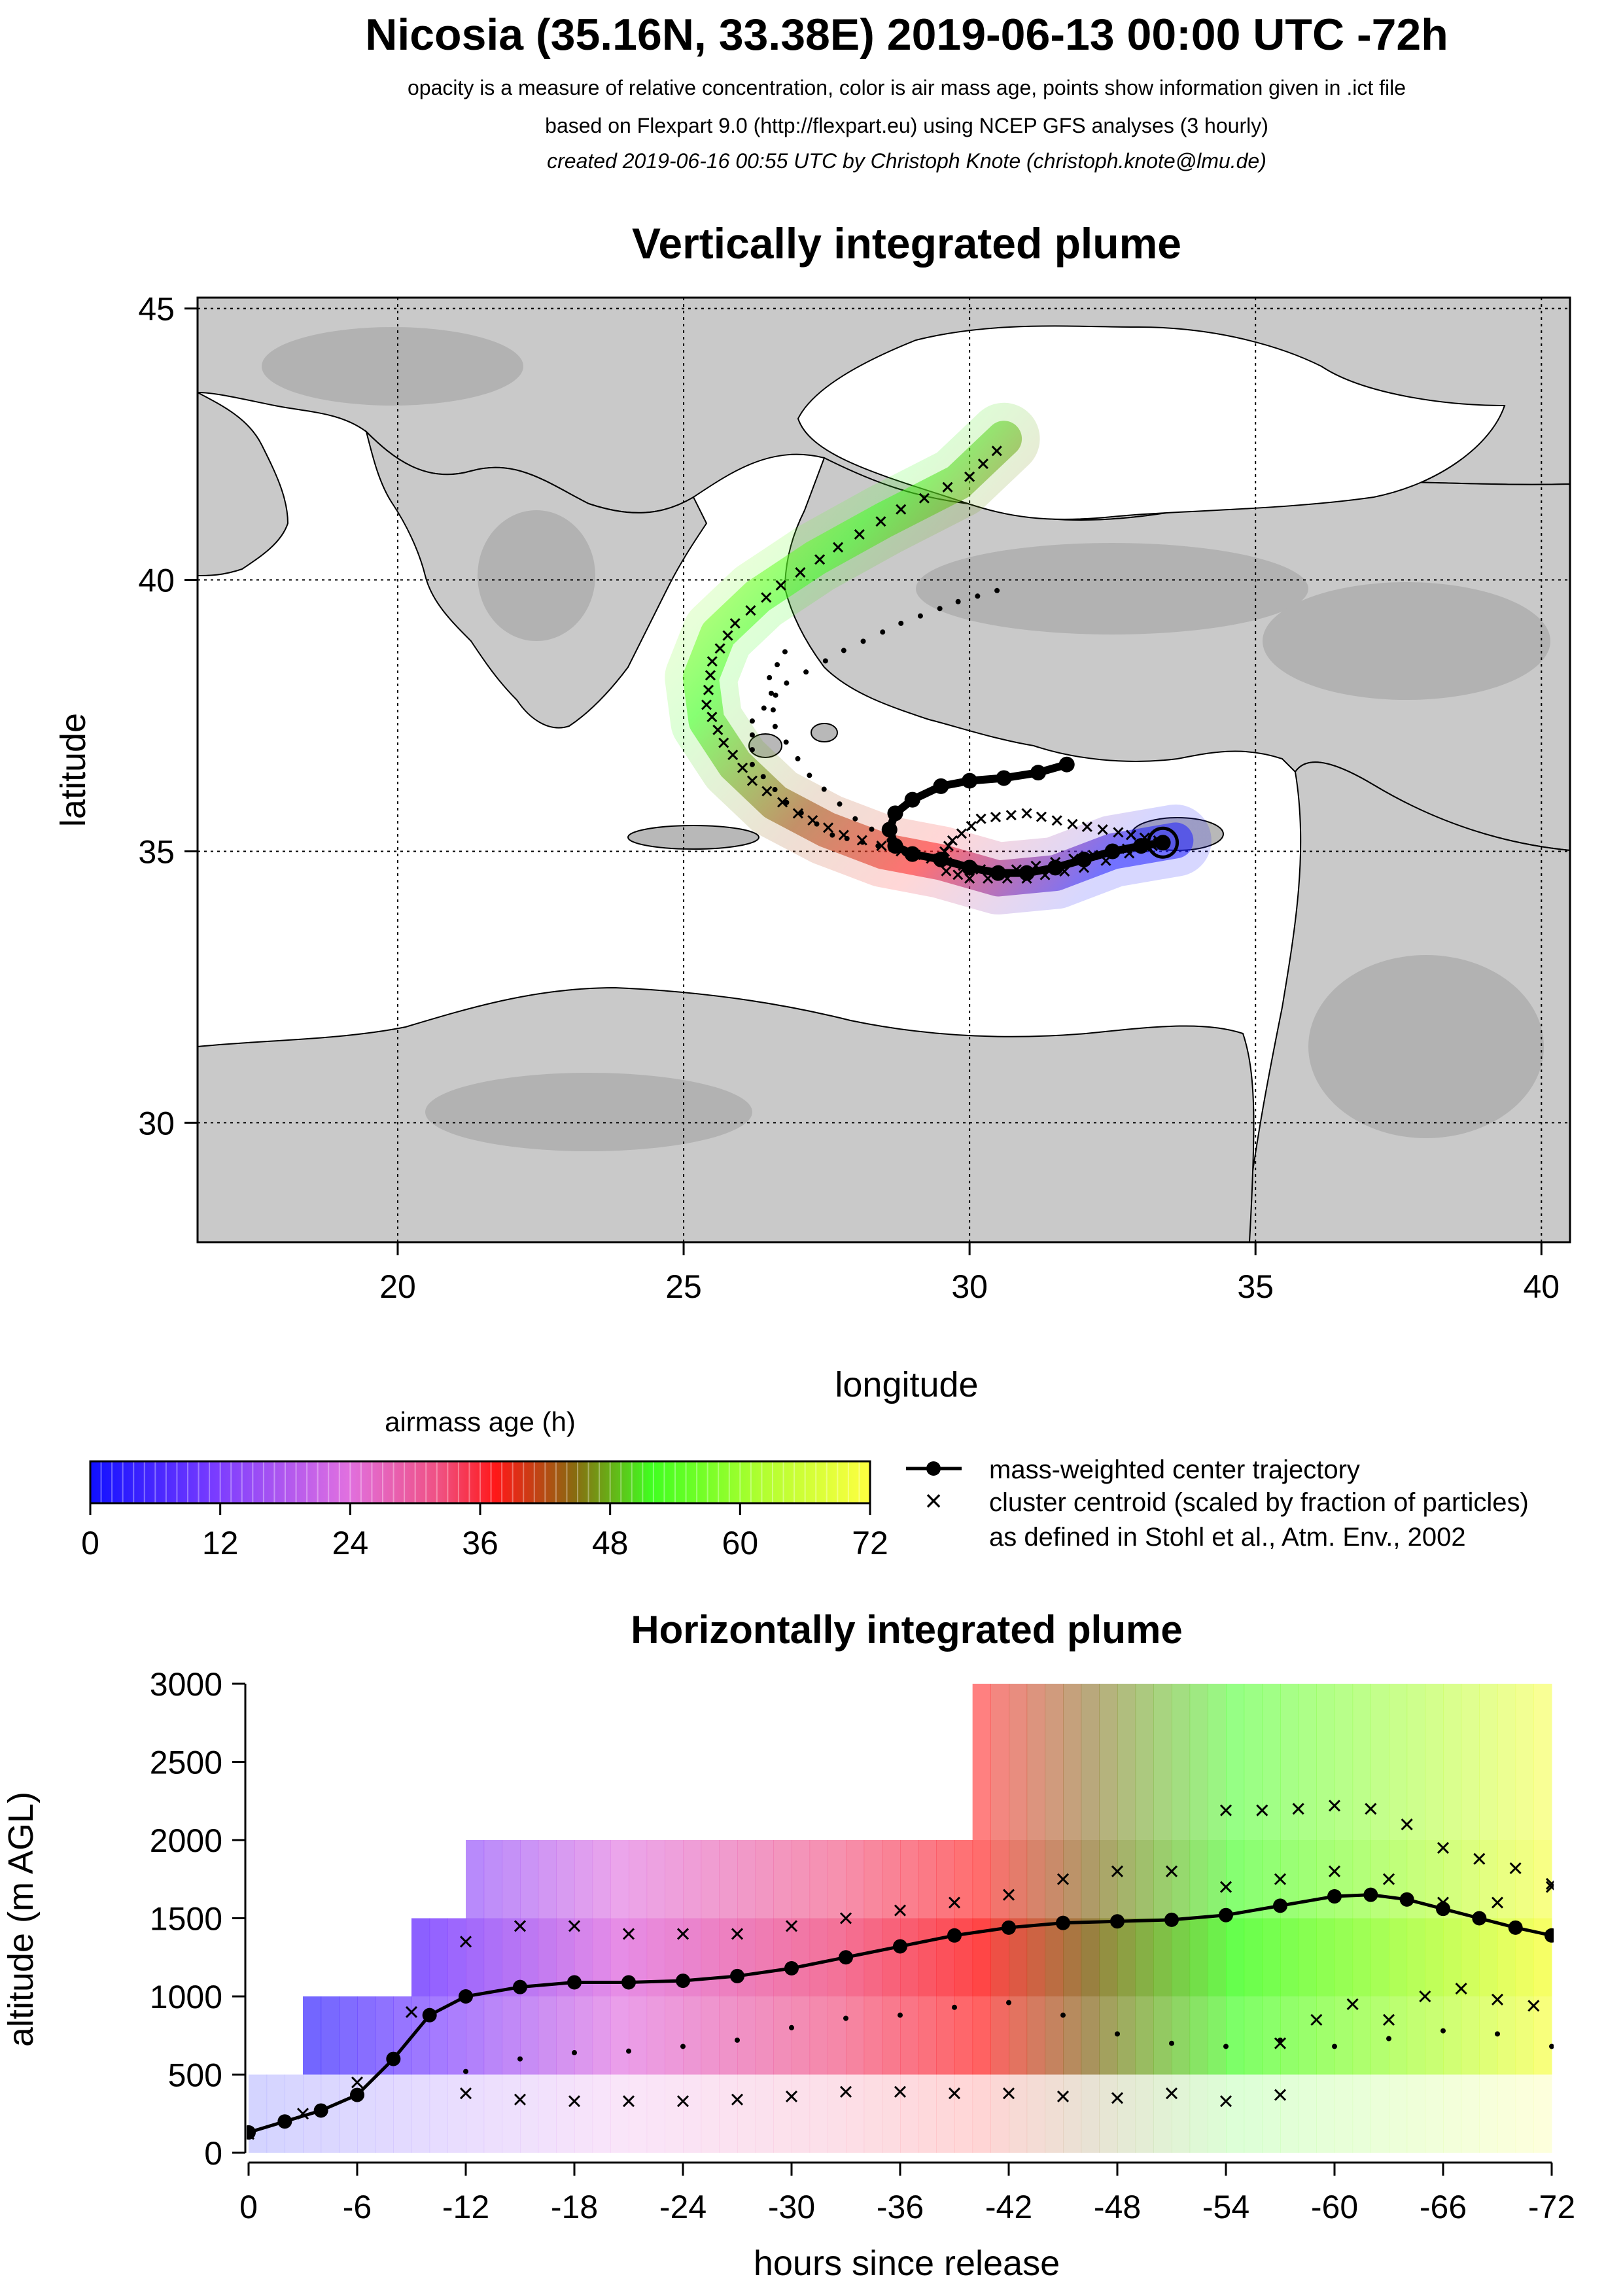  Describe the element at coordinates (398, 1286) in the screenshot. I see `x-tick-label: 20` at that location.